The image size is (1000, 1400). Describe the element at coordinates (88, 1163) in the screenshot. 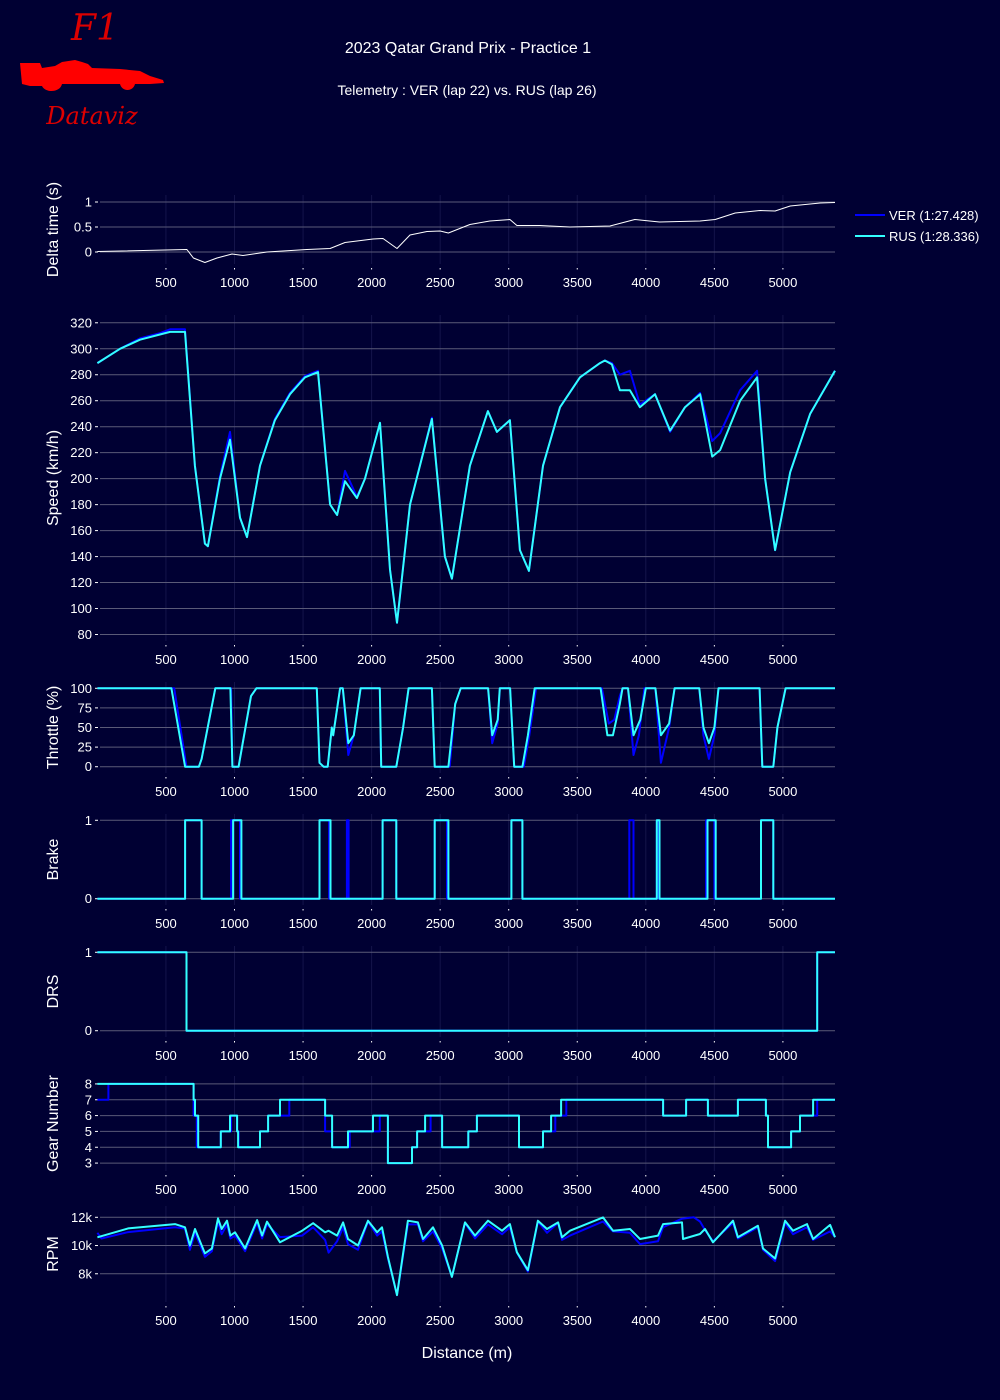

I see `y-tick-label: 3` at that location.